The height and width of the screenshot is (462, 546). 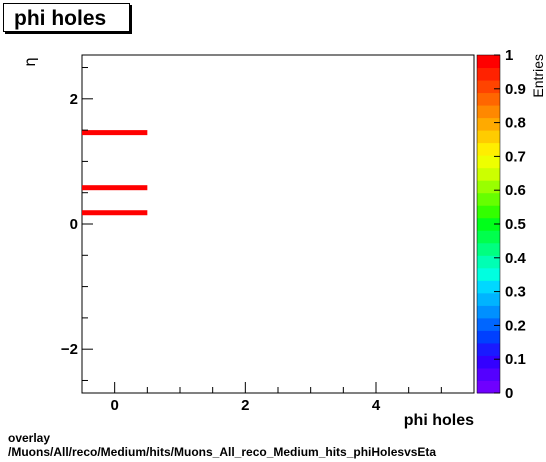 What do you see at coordinates (30, 62) in the screenshot?
I see `y-axis-label: η` at bounding box center [30, 62].